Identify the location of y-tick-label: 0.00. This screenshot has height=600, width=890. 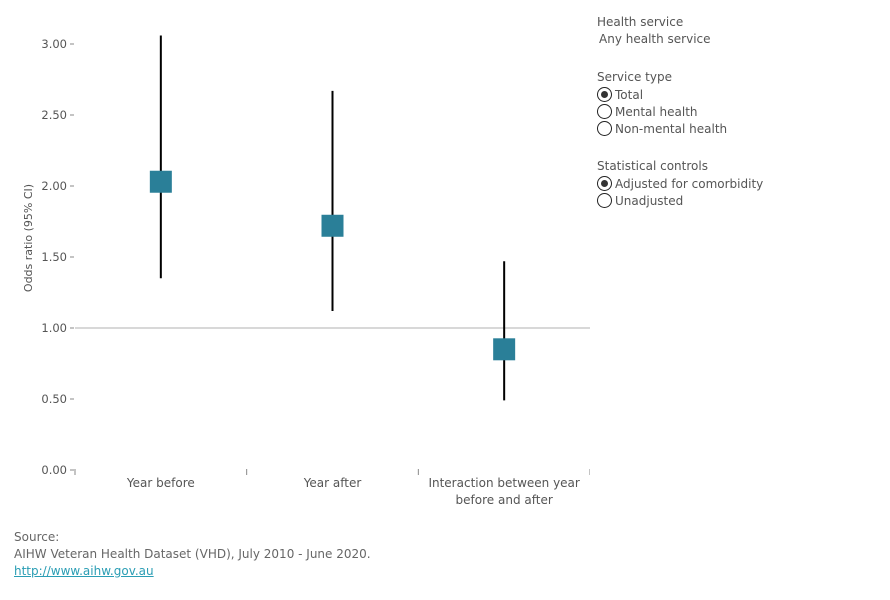
(54, 470).